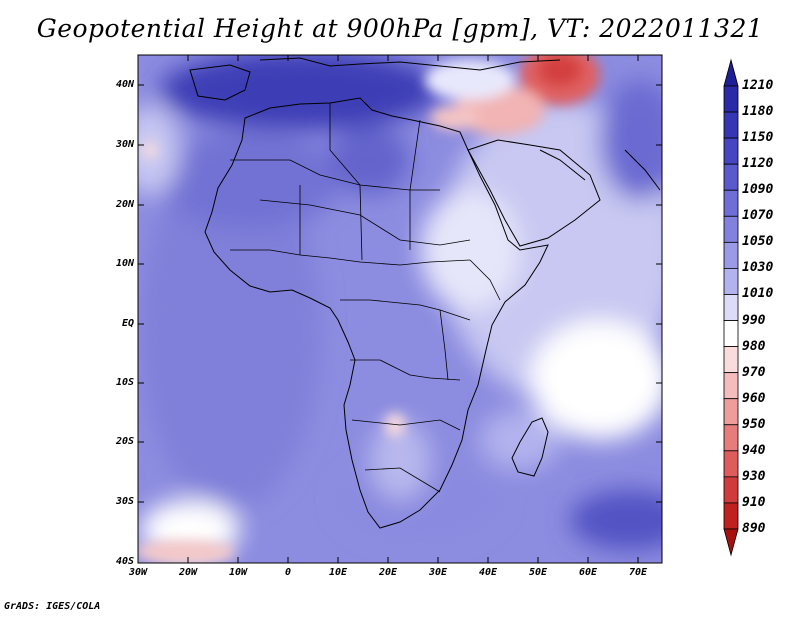  Describe the element at coordinates (124, 204) in the screenshot. I see `lat-label-20n: 20N` at that location.